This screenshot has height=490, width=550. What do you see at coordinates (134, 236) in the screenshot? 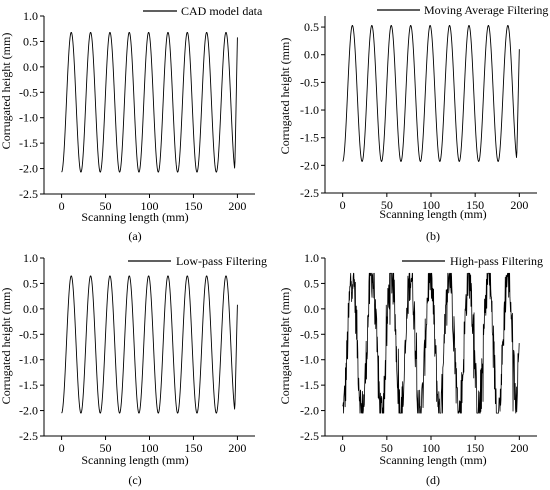
I see `panel-label: (a)` at bounding box center [134, 236].